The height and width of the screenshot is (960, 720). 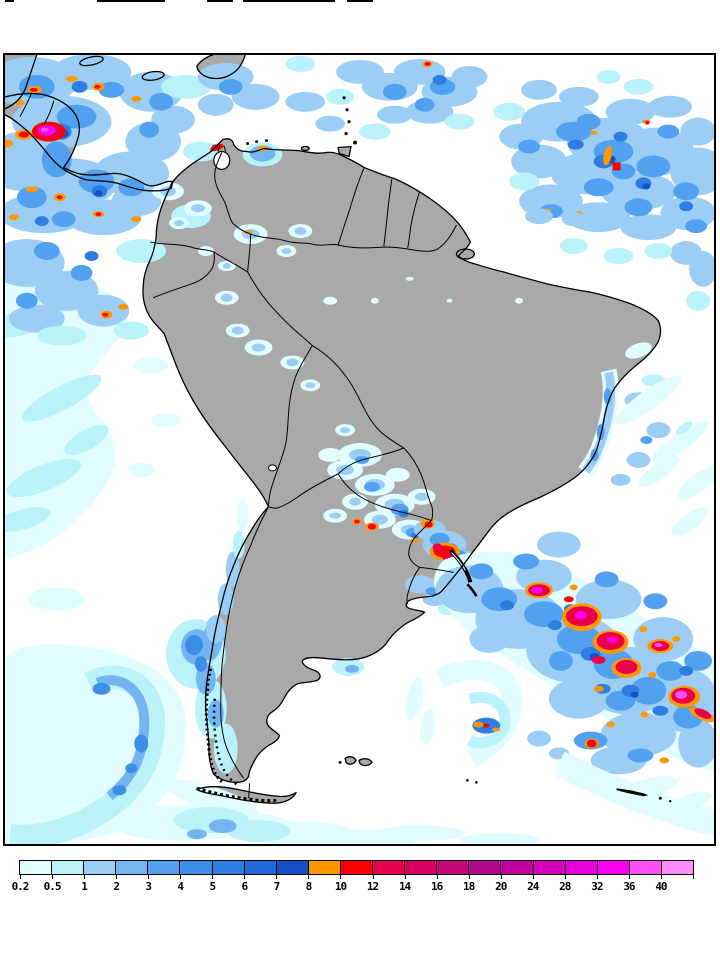 I want to click on rio-grande-coastal-storm, so click(x=446, y=552).